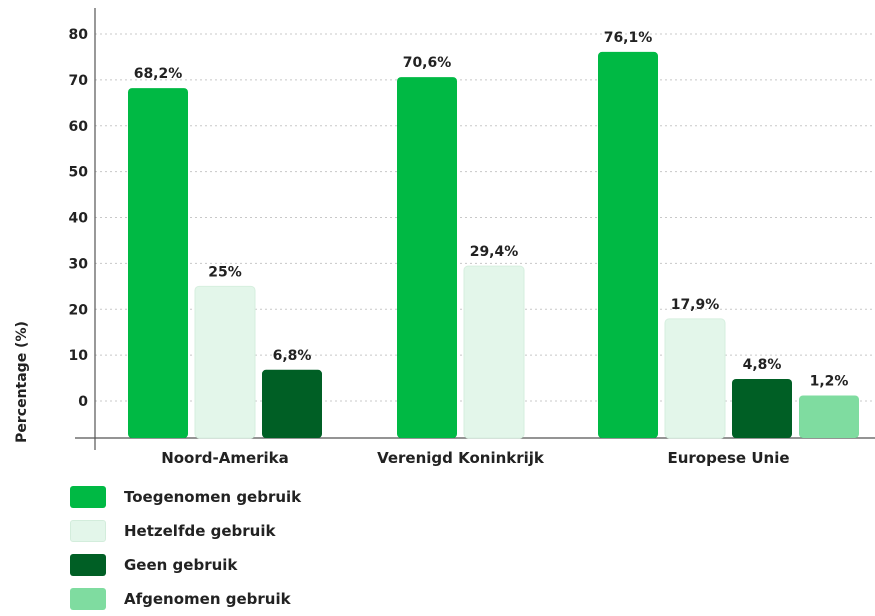  I want to click on data-label: 4,8%, so click(762, 365).